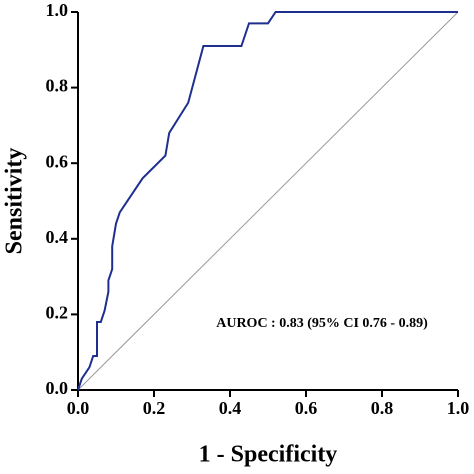 The height and width of the screenshot is (474, 474). Describe the element at coordinates (322, 323) in the screenshot. I see `annotation: AUROC : 0.83 (95% CI 0.76 - 0.89)` at that location.